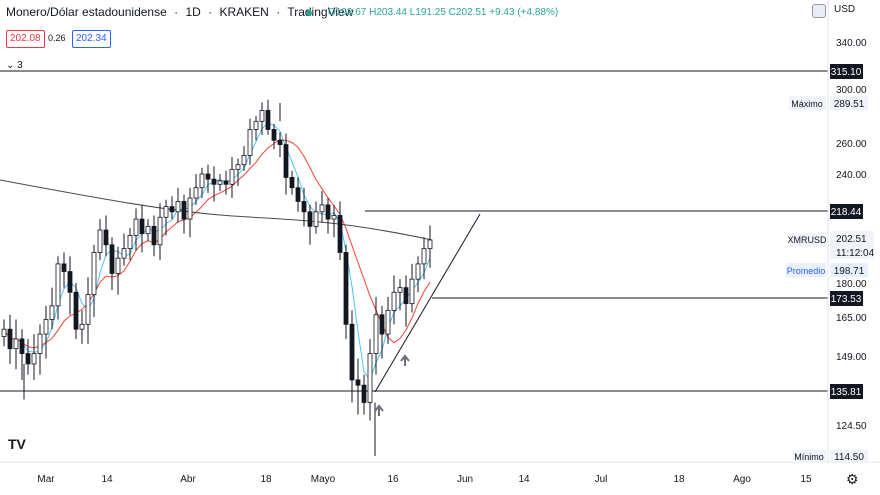  I want to click on svg-text: Máximo, so click(807, 104).